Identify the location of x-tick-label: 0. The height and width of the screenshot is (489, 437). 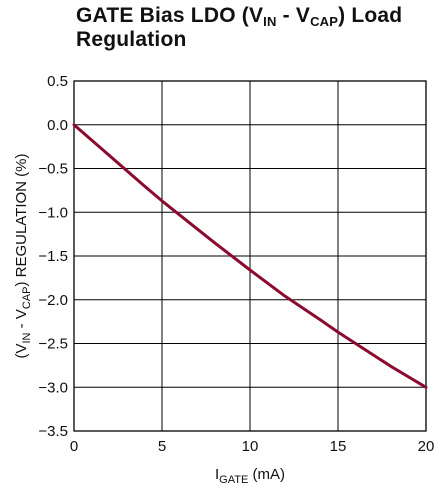
(74, 446).